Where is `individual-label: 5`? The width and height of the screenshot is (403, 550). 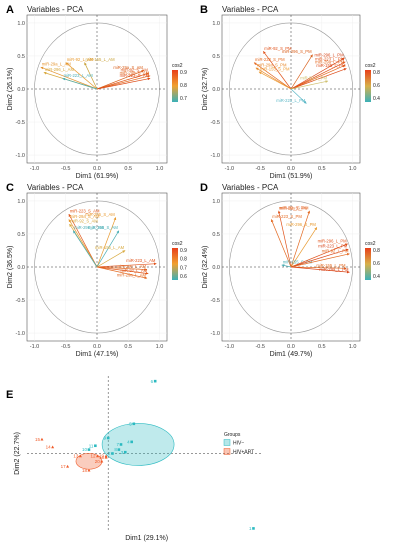 individual-label: 5 is located at coordinates (130, 423).